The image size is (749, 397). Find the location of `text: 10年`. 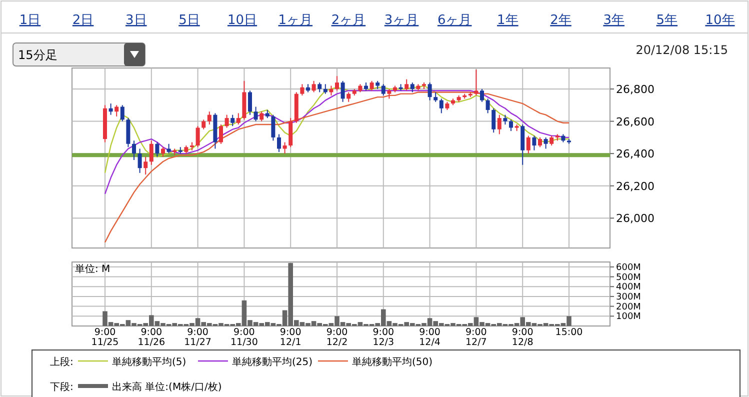

text: 10年 is located at coordinates (720, 20).